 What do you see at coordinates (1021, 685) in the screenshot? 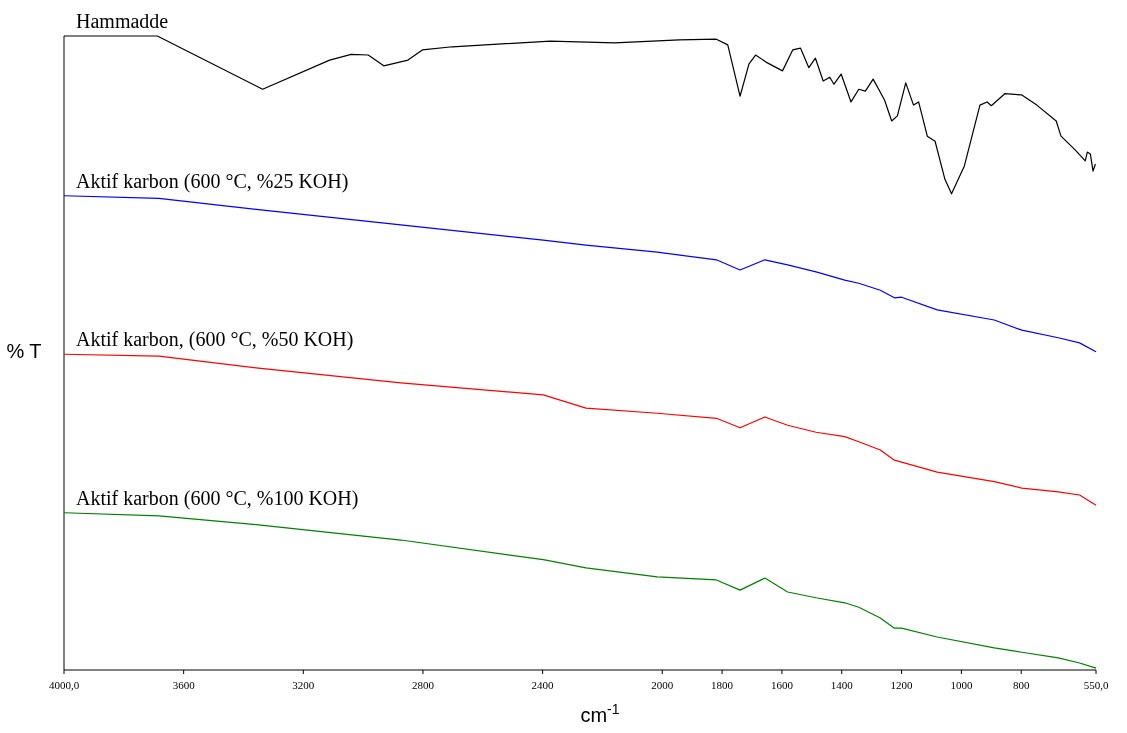
I see `x-tick-label: 800` at bounding box center [1021, 685].